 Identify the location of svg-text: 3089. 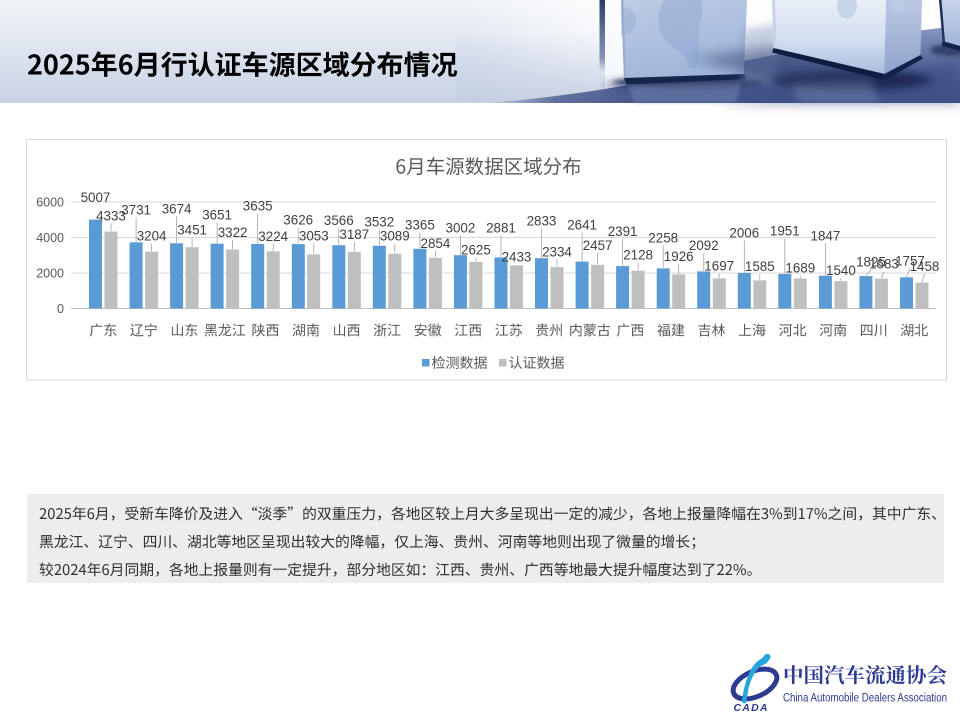
(395, 236).